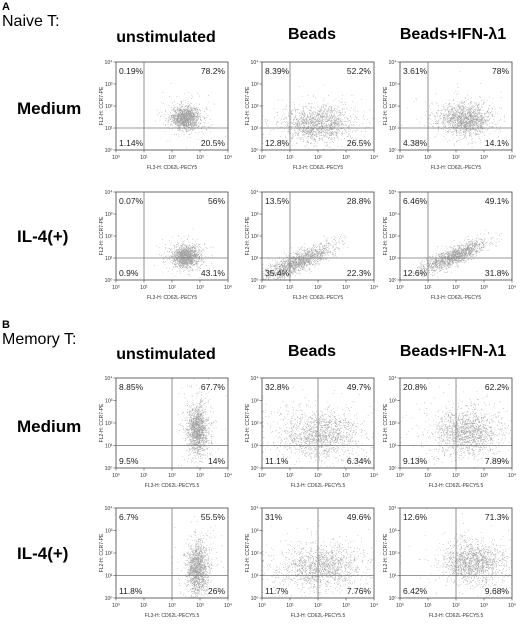 Image resolution: width=520 pixels, height=627 pixels. I want to click on quadrant-lower-left-label: 9.13%, so click(415, 461).